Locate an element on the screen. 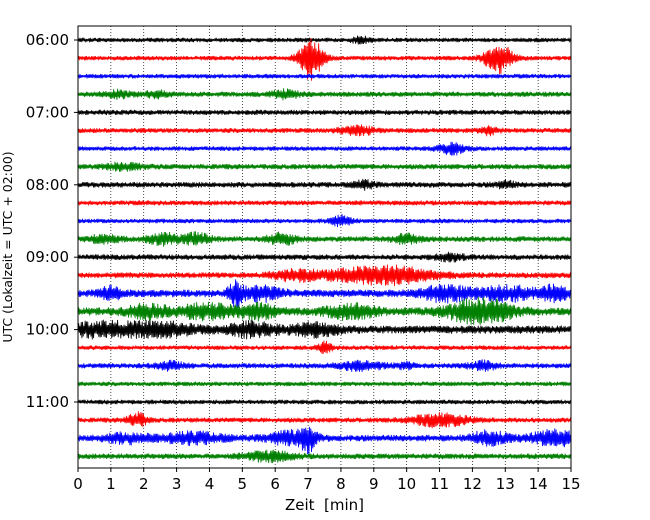 Image resolution: width=650 pixels, height=520 pixels. y-tick-label: 08:00 is located at coordinates (47, 185).